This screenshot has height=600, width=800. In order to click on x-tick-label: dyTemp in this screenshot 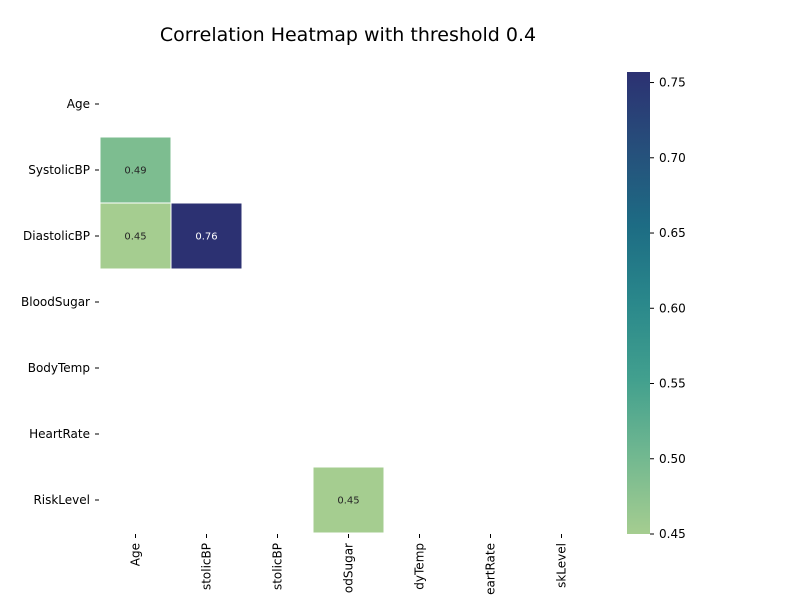, I will do `click(420, 566)`.